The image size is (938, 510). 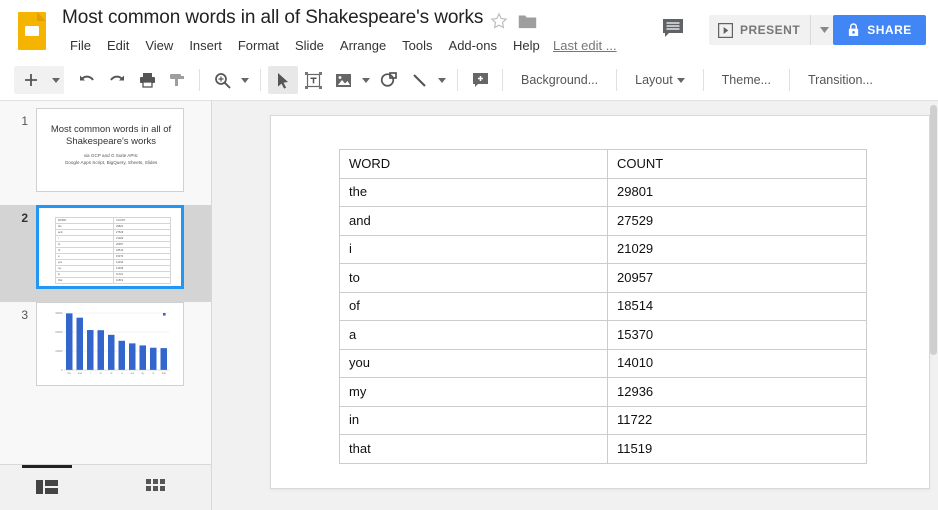 I want to click on canvas-vertical-scrollbar, so click(x=933, y=230).